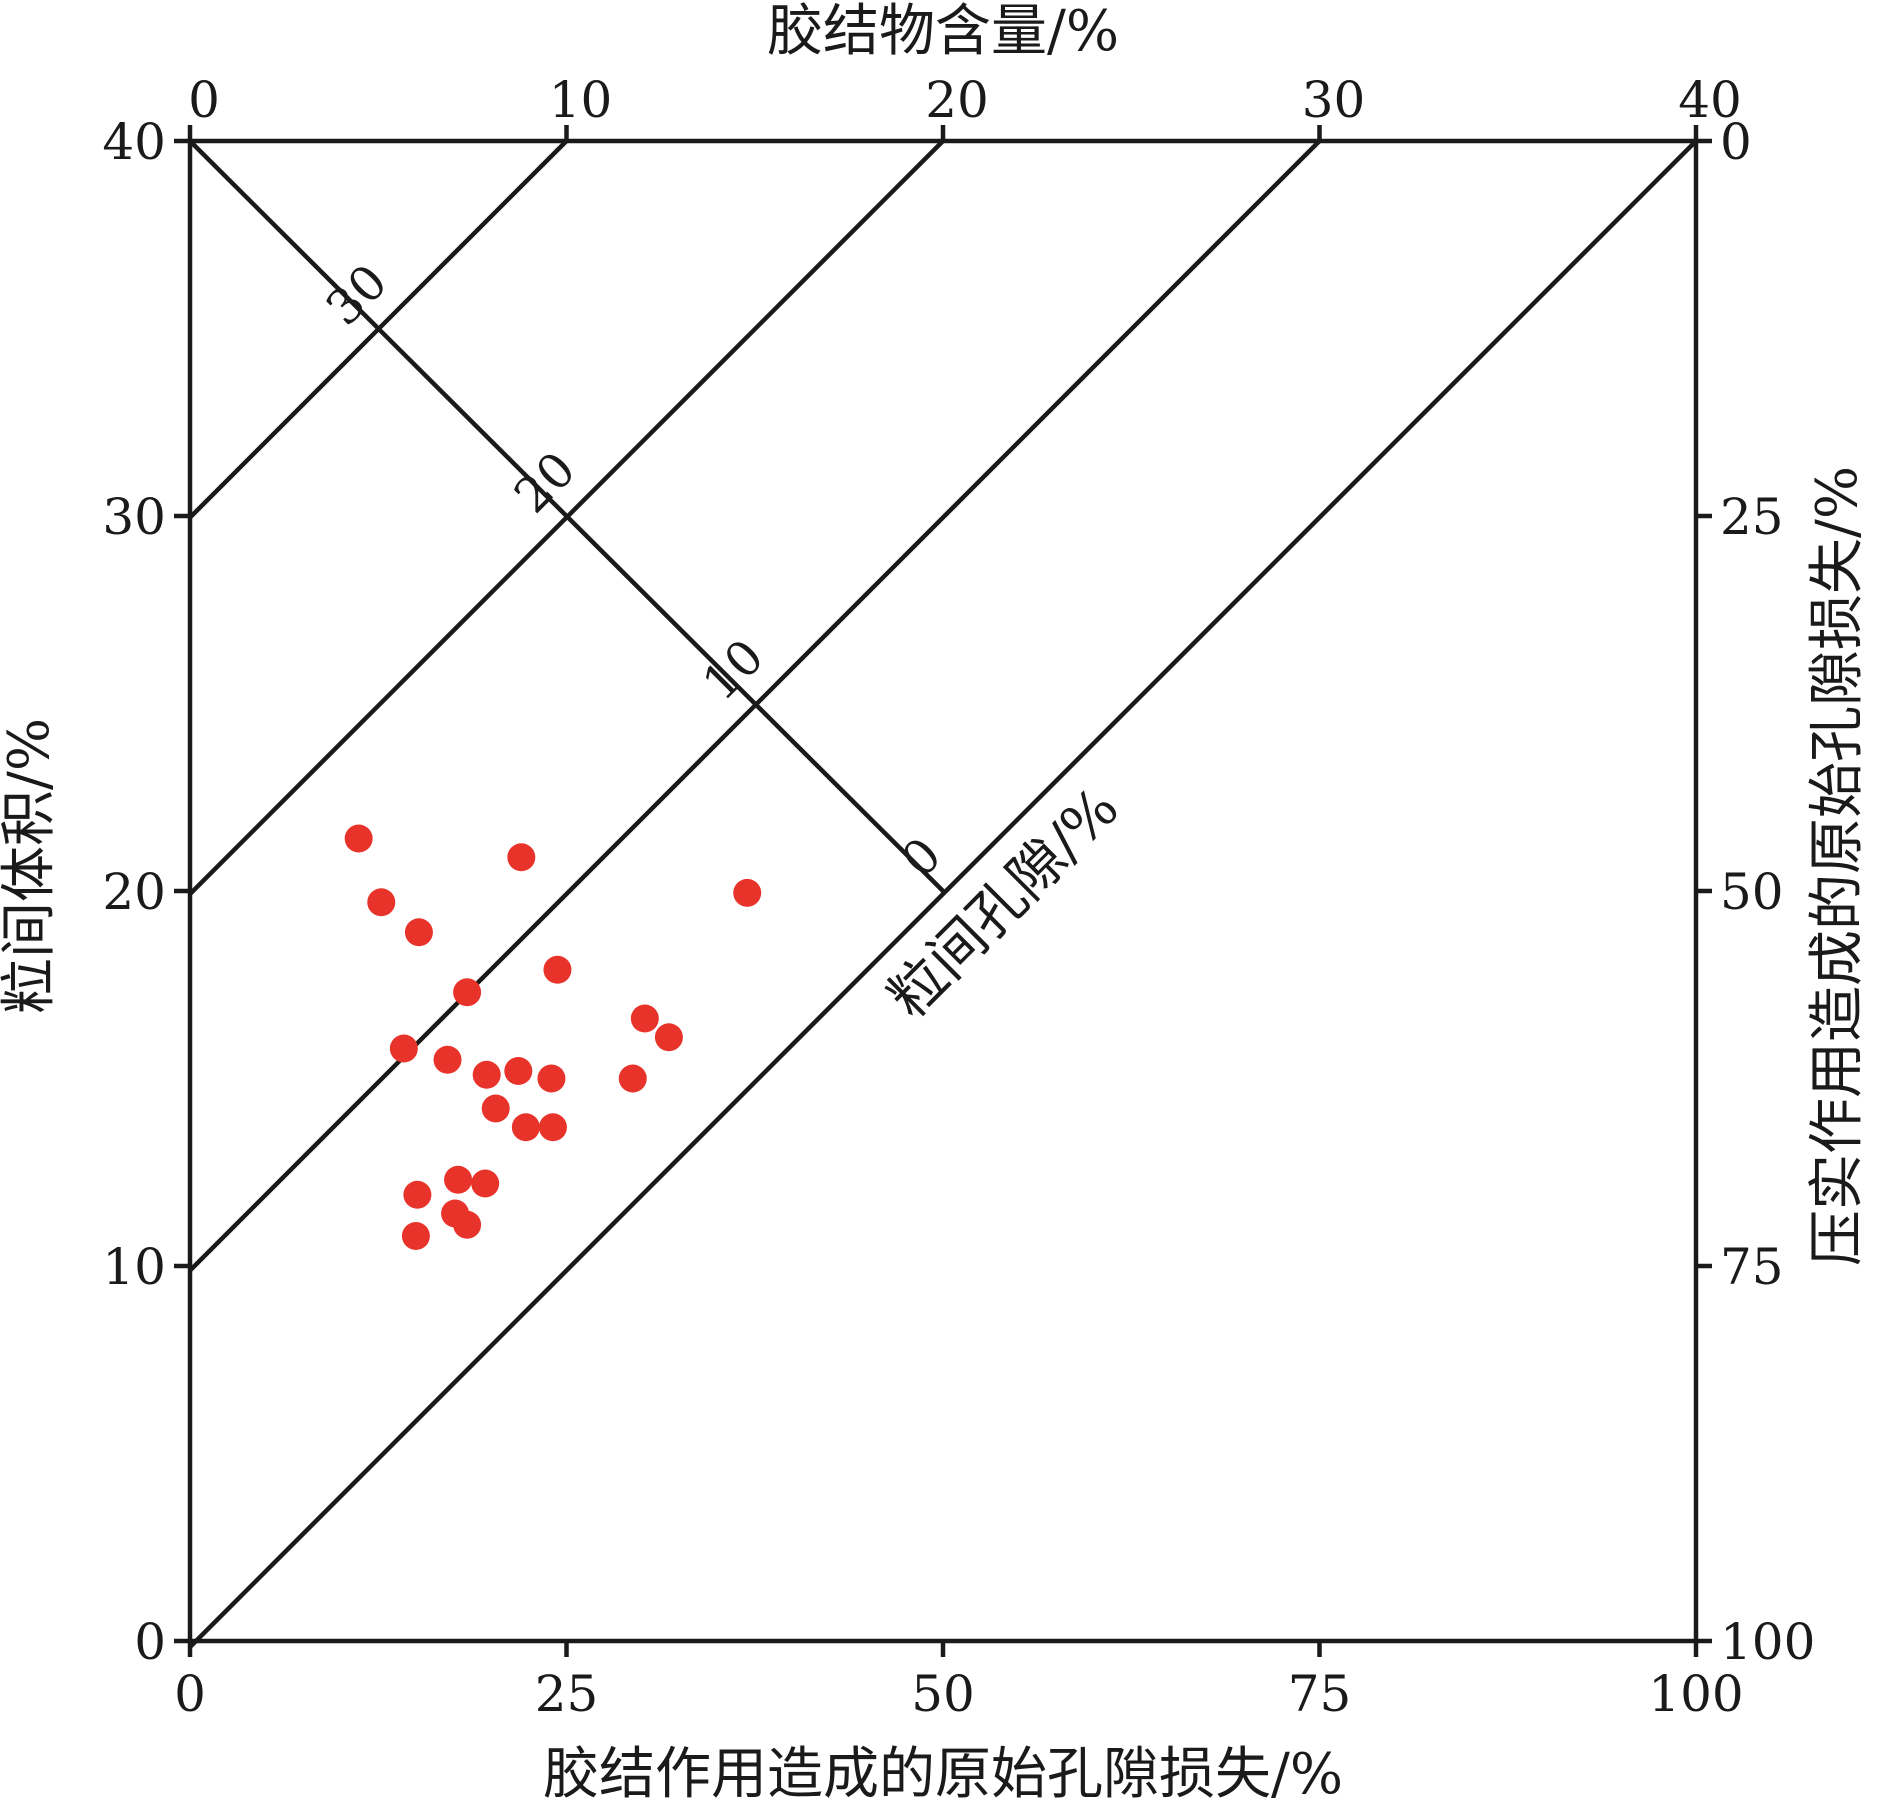 The height and width of the screenshot is (1802, 1890). Describe the element at coordinates (150, 1642) in the screenshot. I see `left-tick-label: 0` at that location.